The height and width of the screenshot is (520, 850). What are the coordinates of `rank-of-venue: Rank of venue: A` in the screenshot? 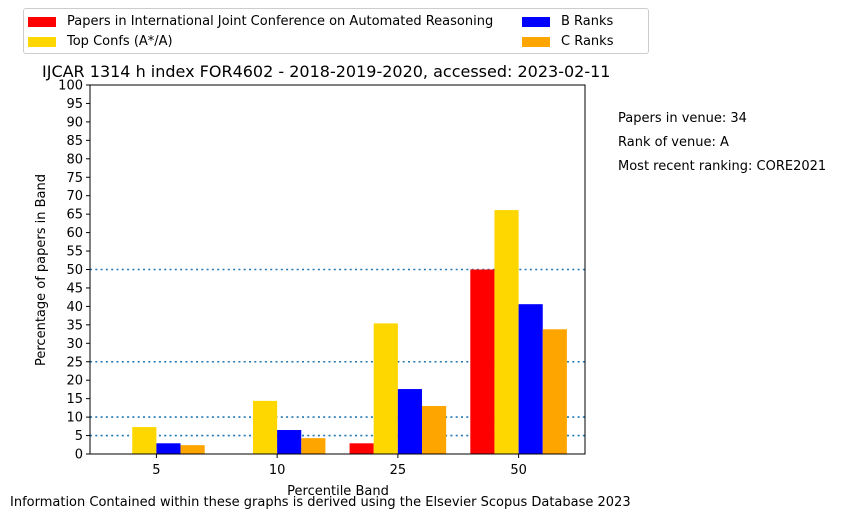 It's located at (673, 142).